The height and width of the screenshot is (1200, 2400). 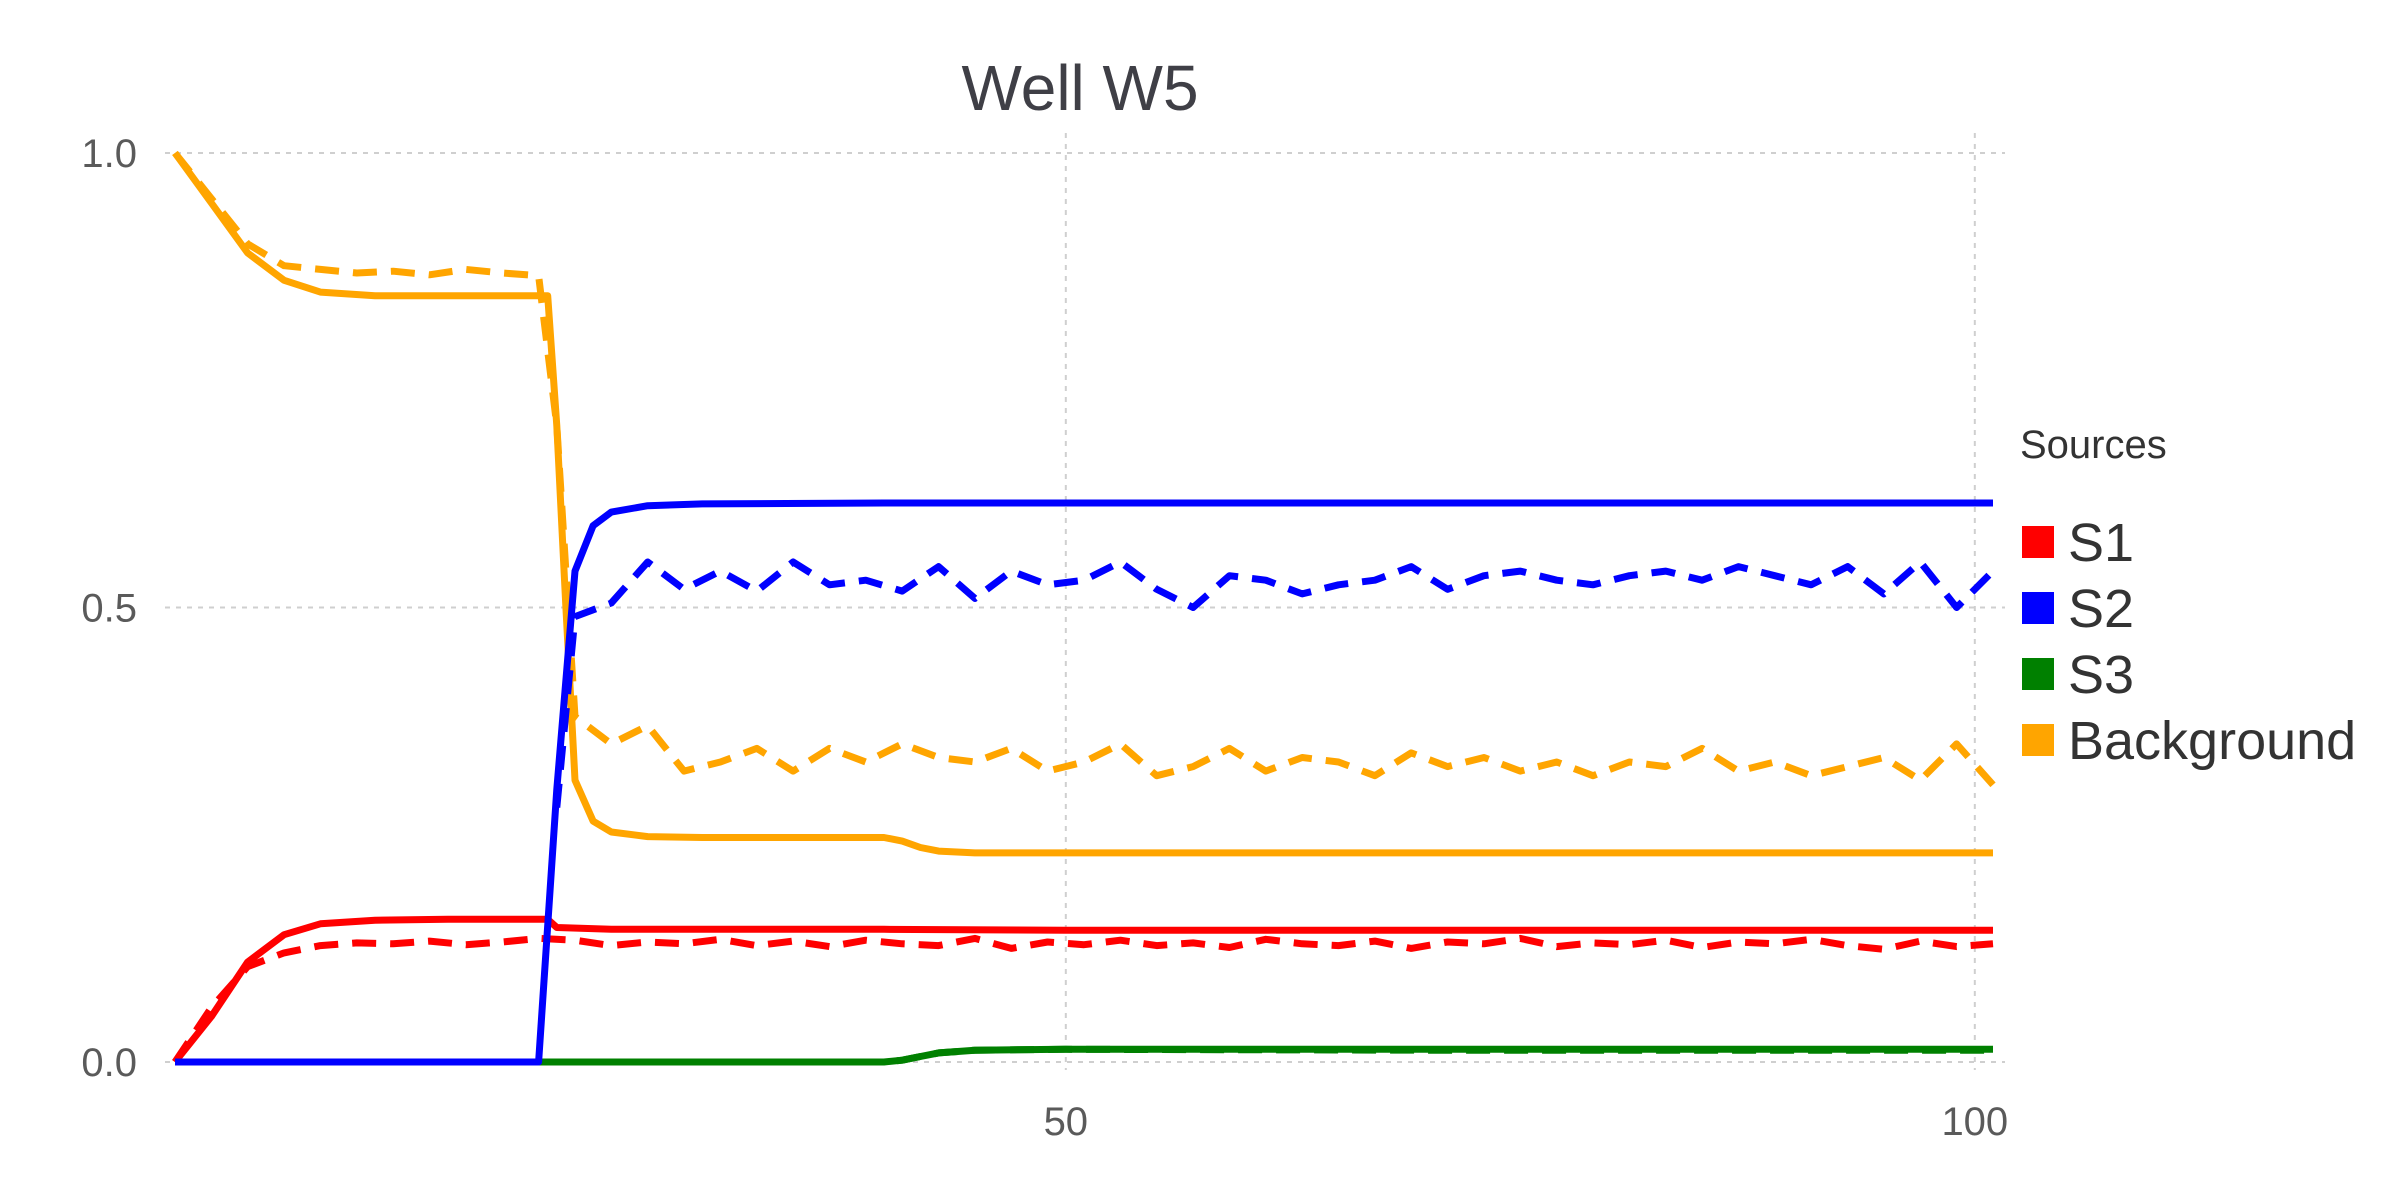 What do you see at coordinates (1083, 999) in the screenshot?
I see `series-line-s1-dashed` at bounding box center [1083, 999].